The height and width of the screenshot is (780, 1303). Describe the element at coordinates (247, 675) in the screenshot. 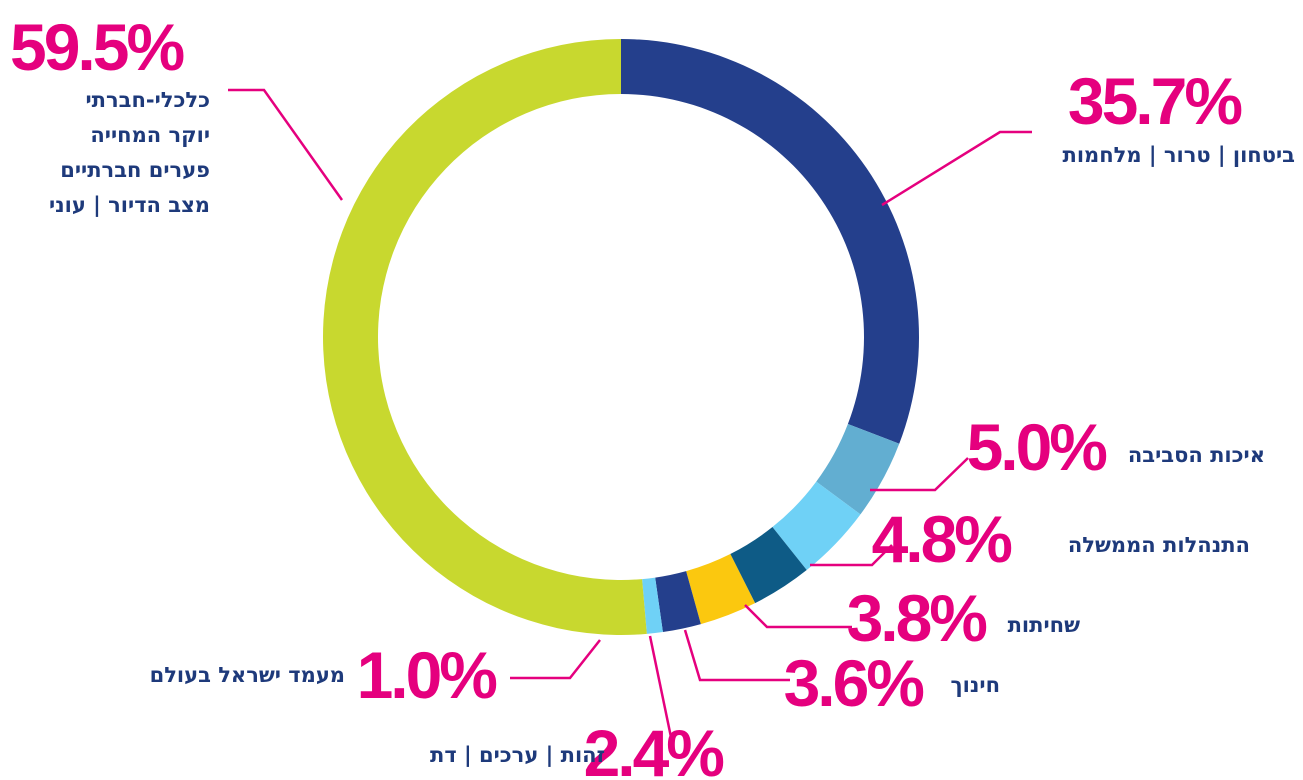

I see `category-label: מעמד ישראל בעולם` at that location.